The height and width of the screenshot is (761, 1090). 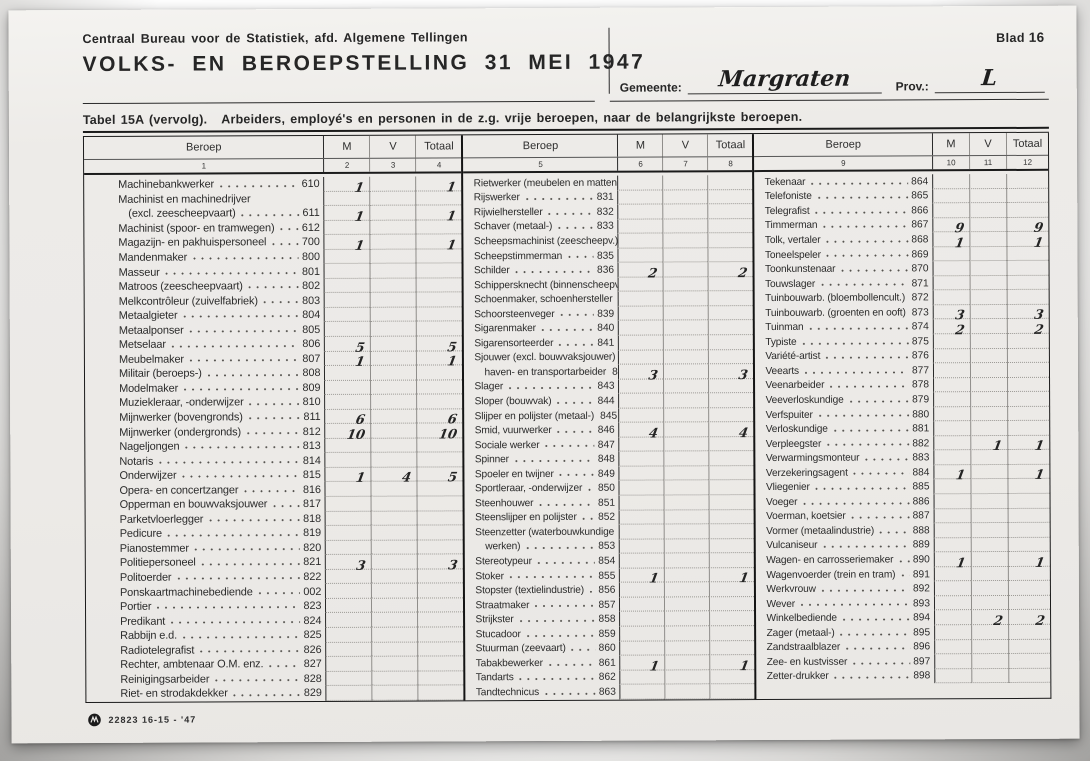 What do you see at coordinates (609, 299) in the screenshot?
I see `table-row: Schoenmaker, schoenhersteller838` at bounding box center [609, 299].